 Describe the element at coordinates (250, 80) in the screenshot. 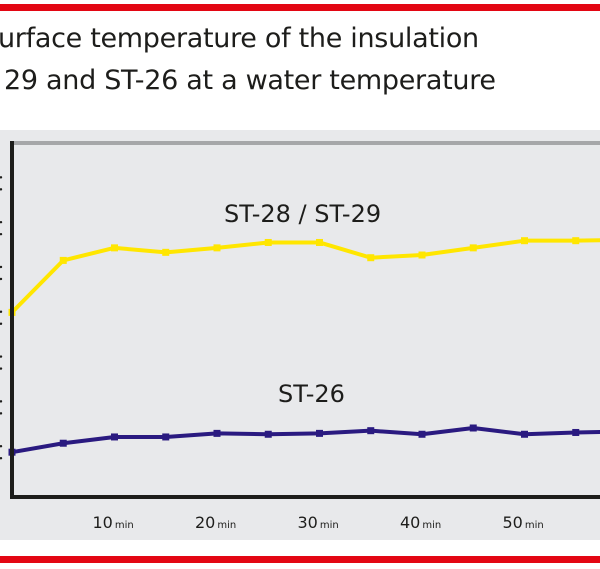

I see `chart-title-line-2: 29 and ST-26 at a water temperature` at that location.